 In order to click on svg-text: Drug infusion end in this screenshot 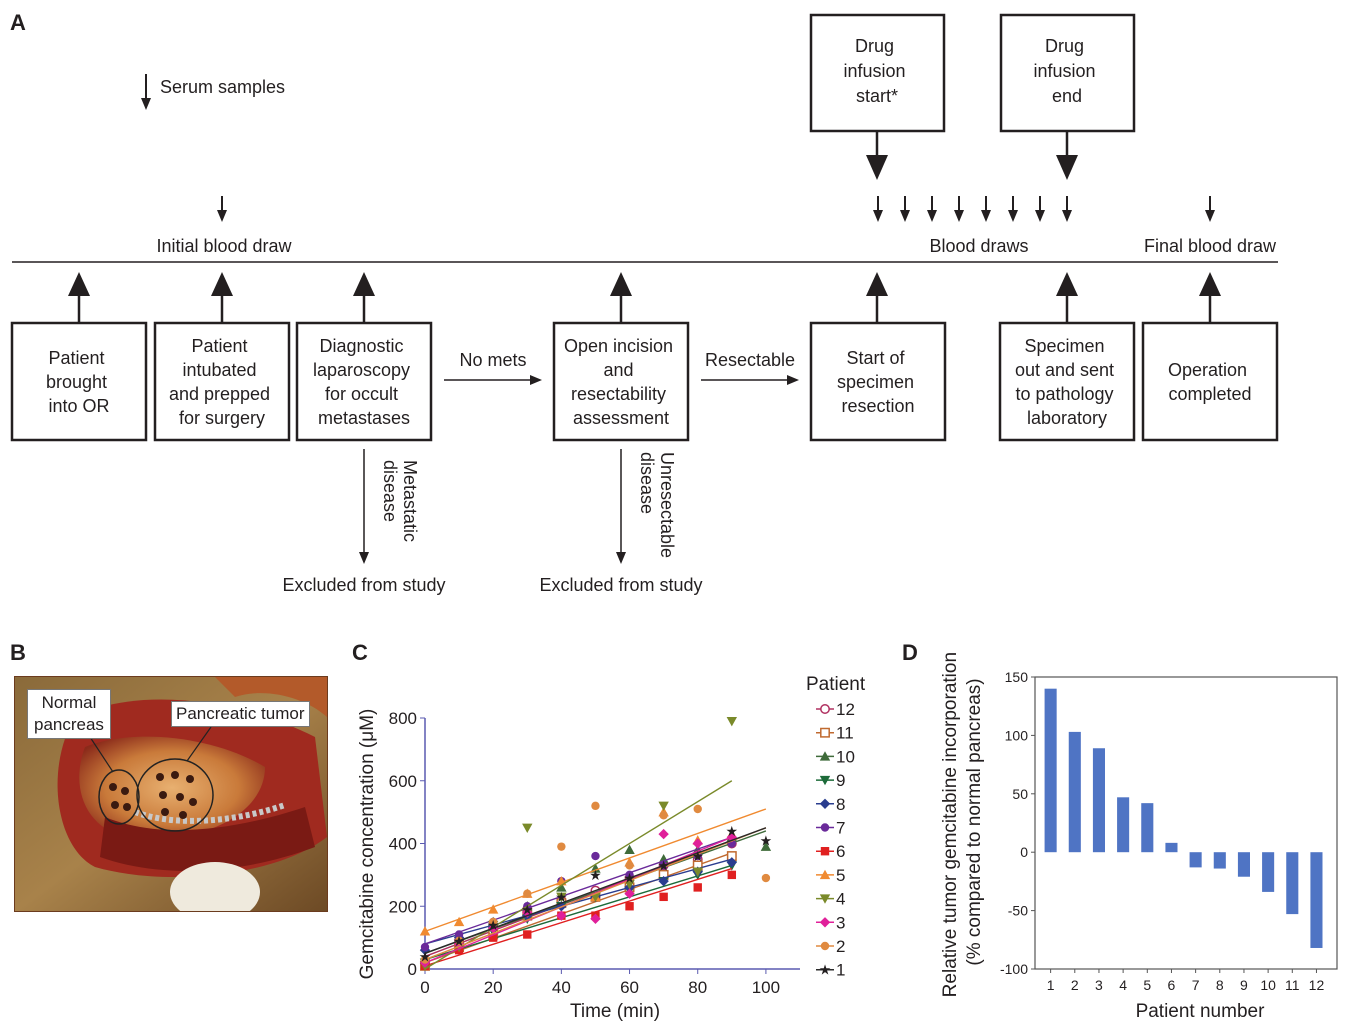, I will do `click(1066, 71)`.